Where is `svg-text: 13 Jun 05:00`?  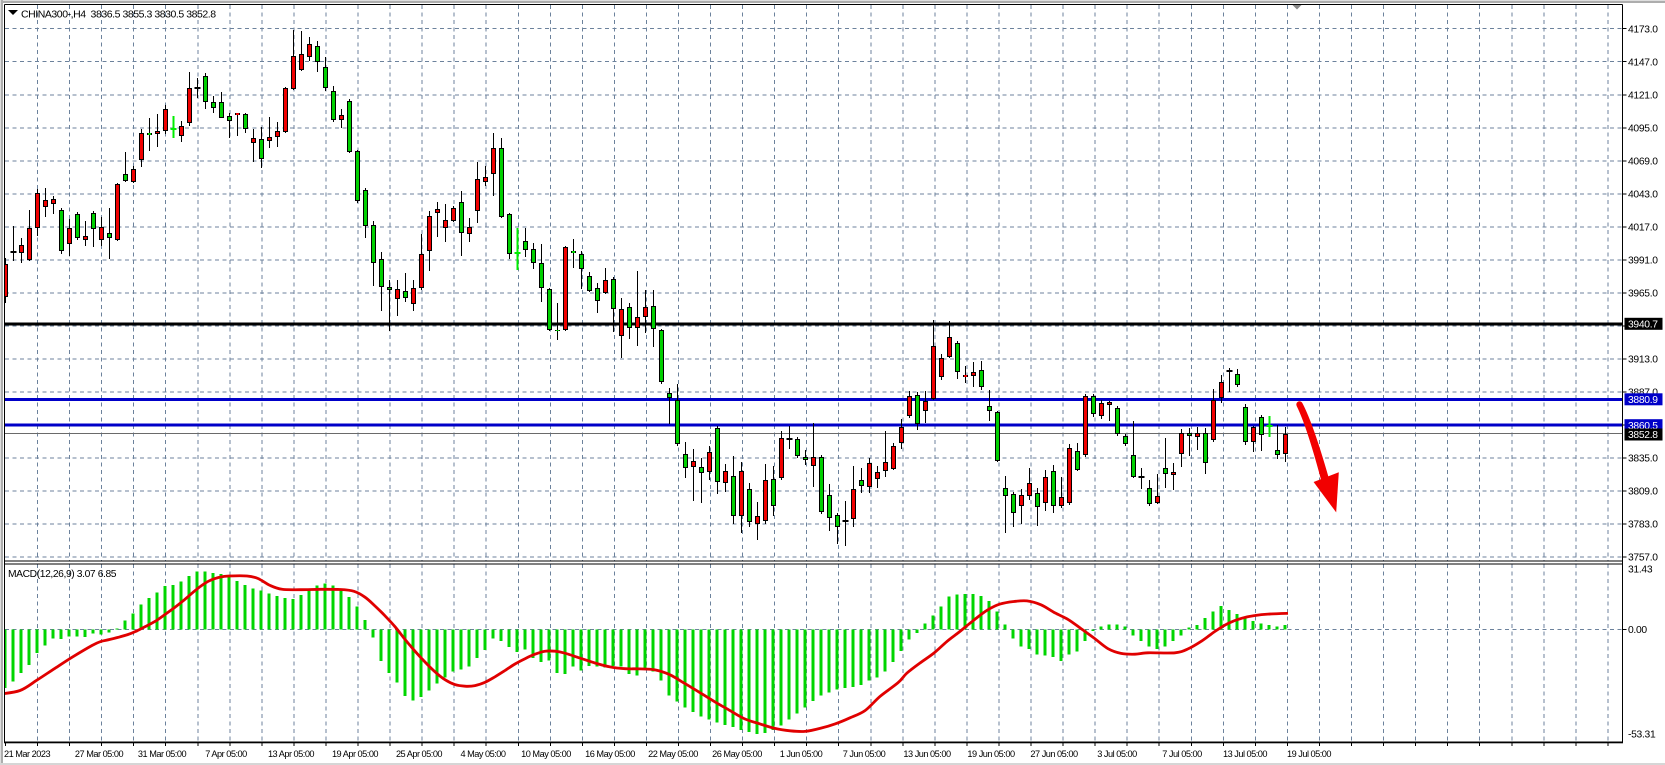 svg-text: 13 Jun 05:00 is located at coordinates (927, 754).